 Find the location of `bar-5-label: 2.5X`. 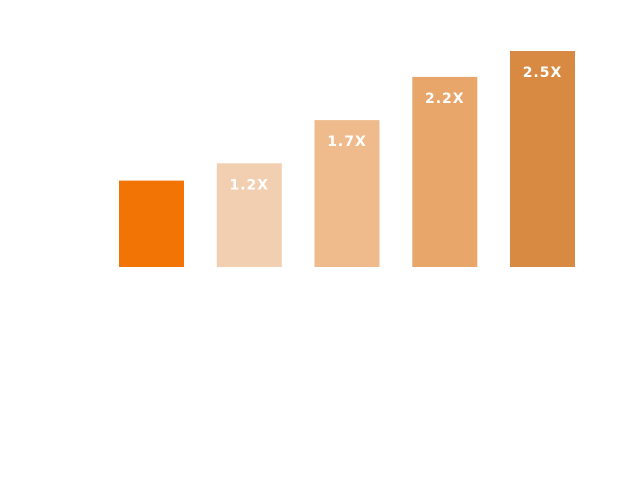

bar-5-label: 2.5X is located at coordinates (543, 73).